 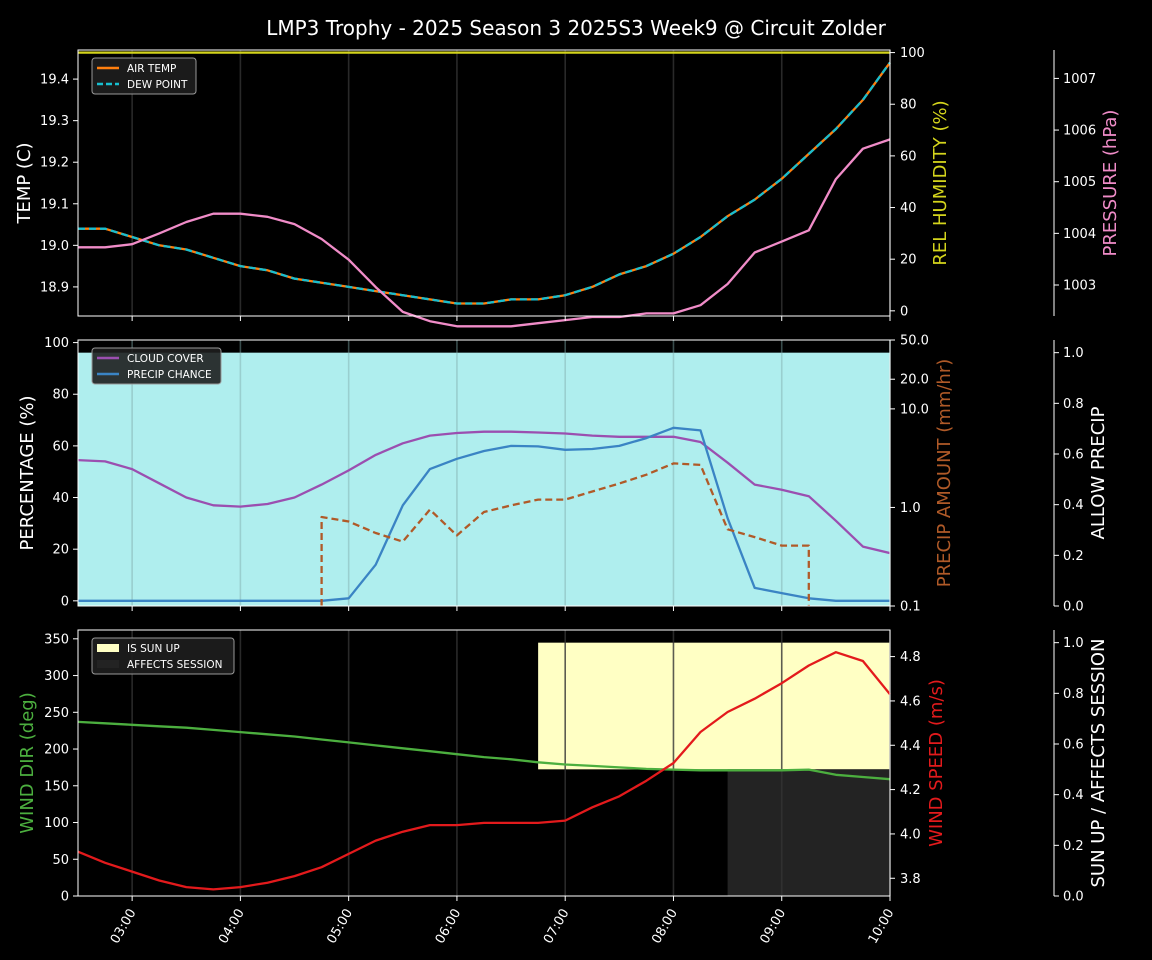 I want to click on y-tick-label: 40, so click(x=60, y=498).